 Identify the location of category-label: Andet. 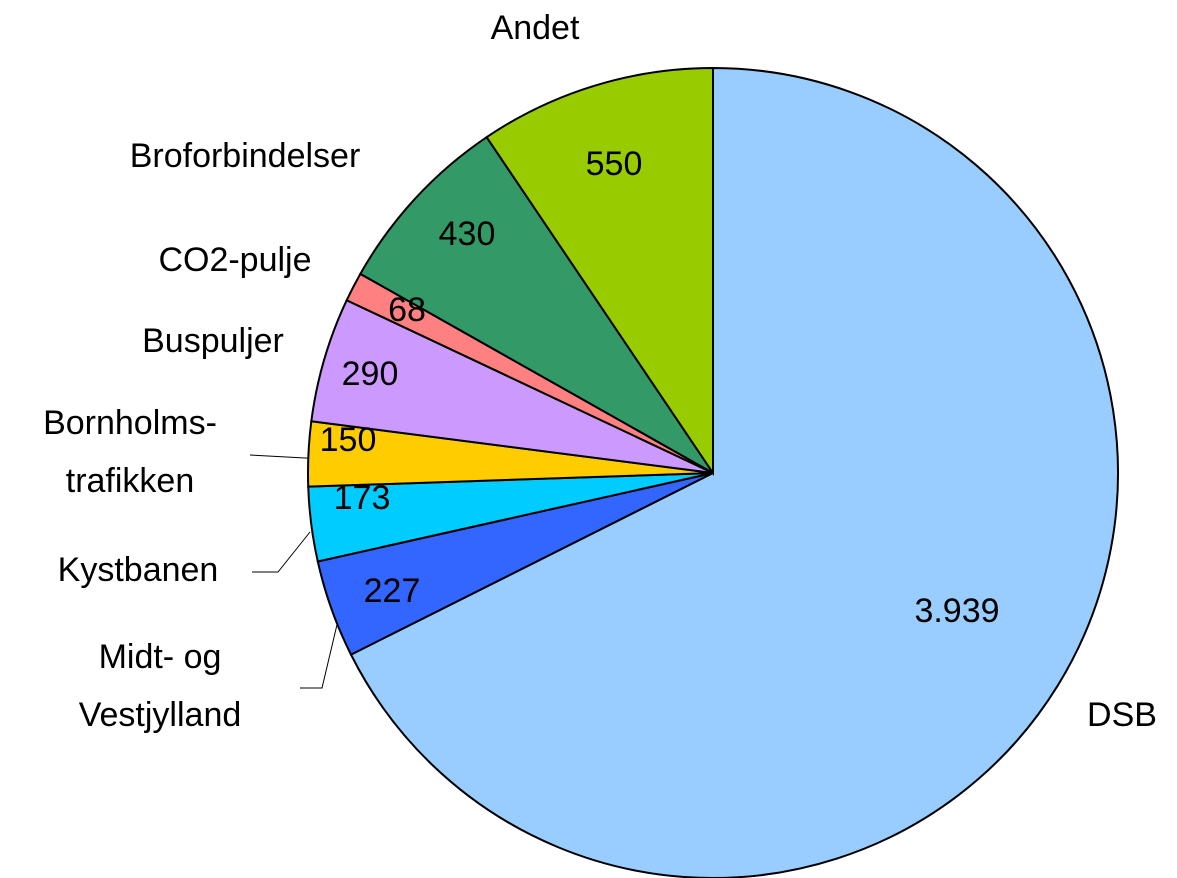
(535, 28).